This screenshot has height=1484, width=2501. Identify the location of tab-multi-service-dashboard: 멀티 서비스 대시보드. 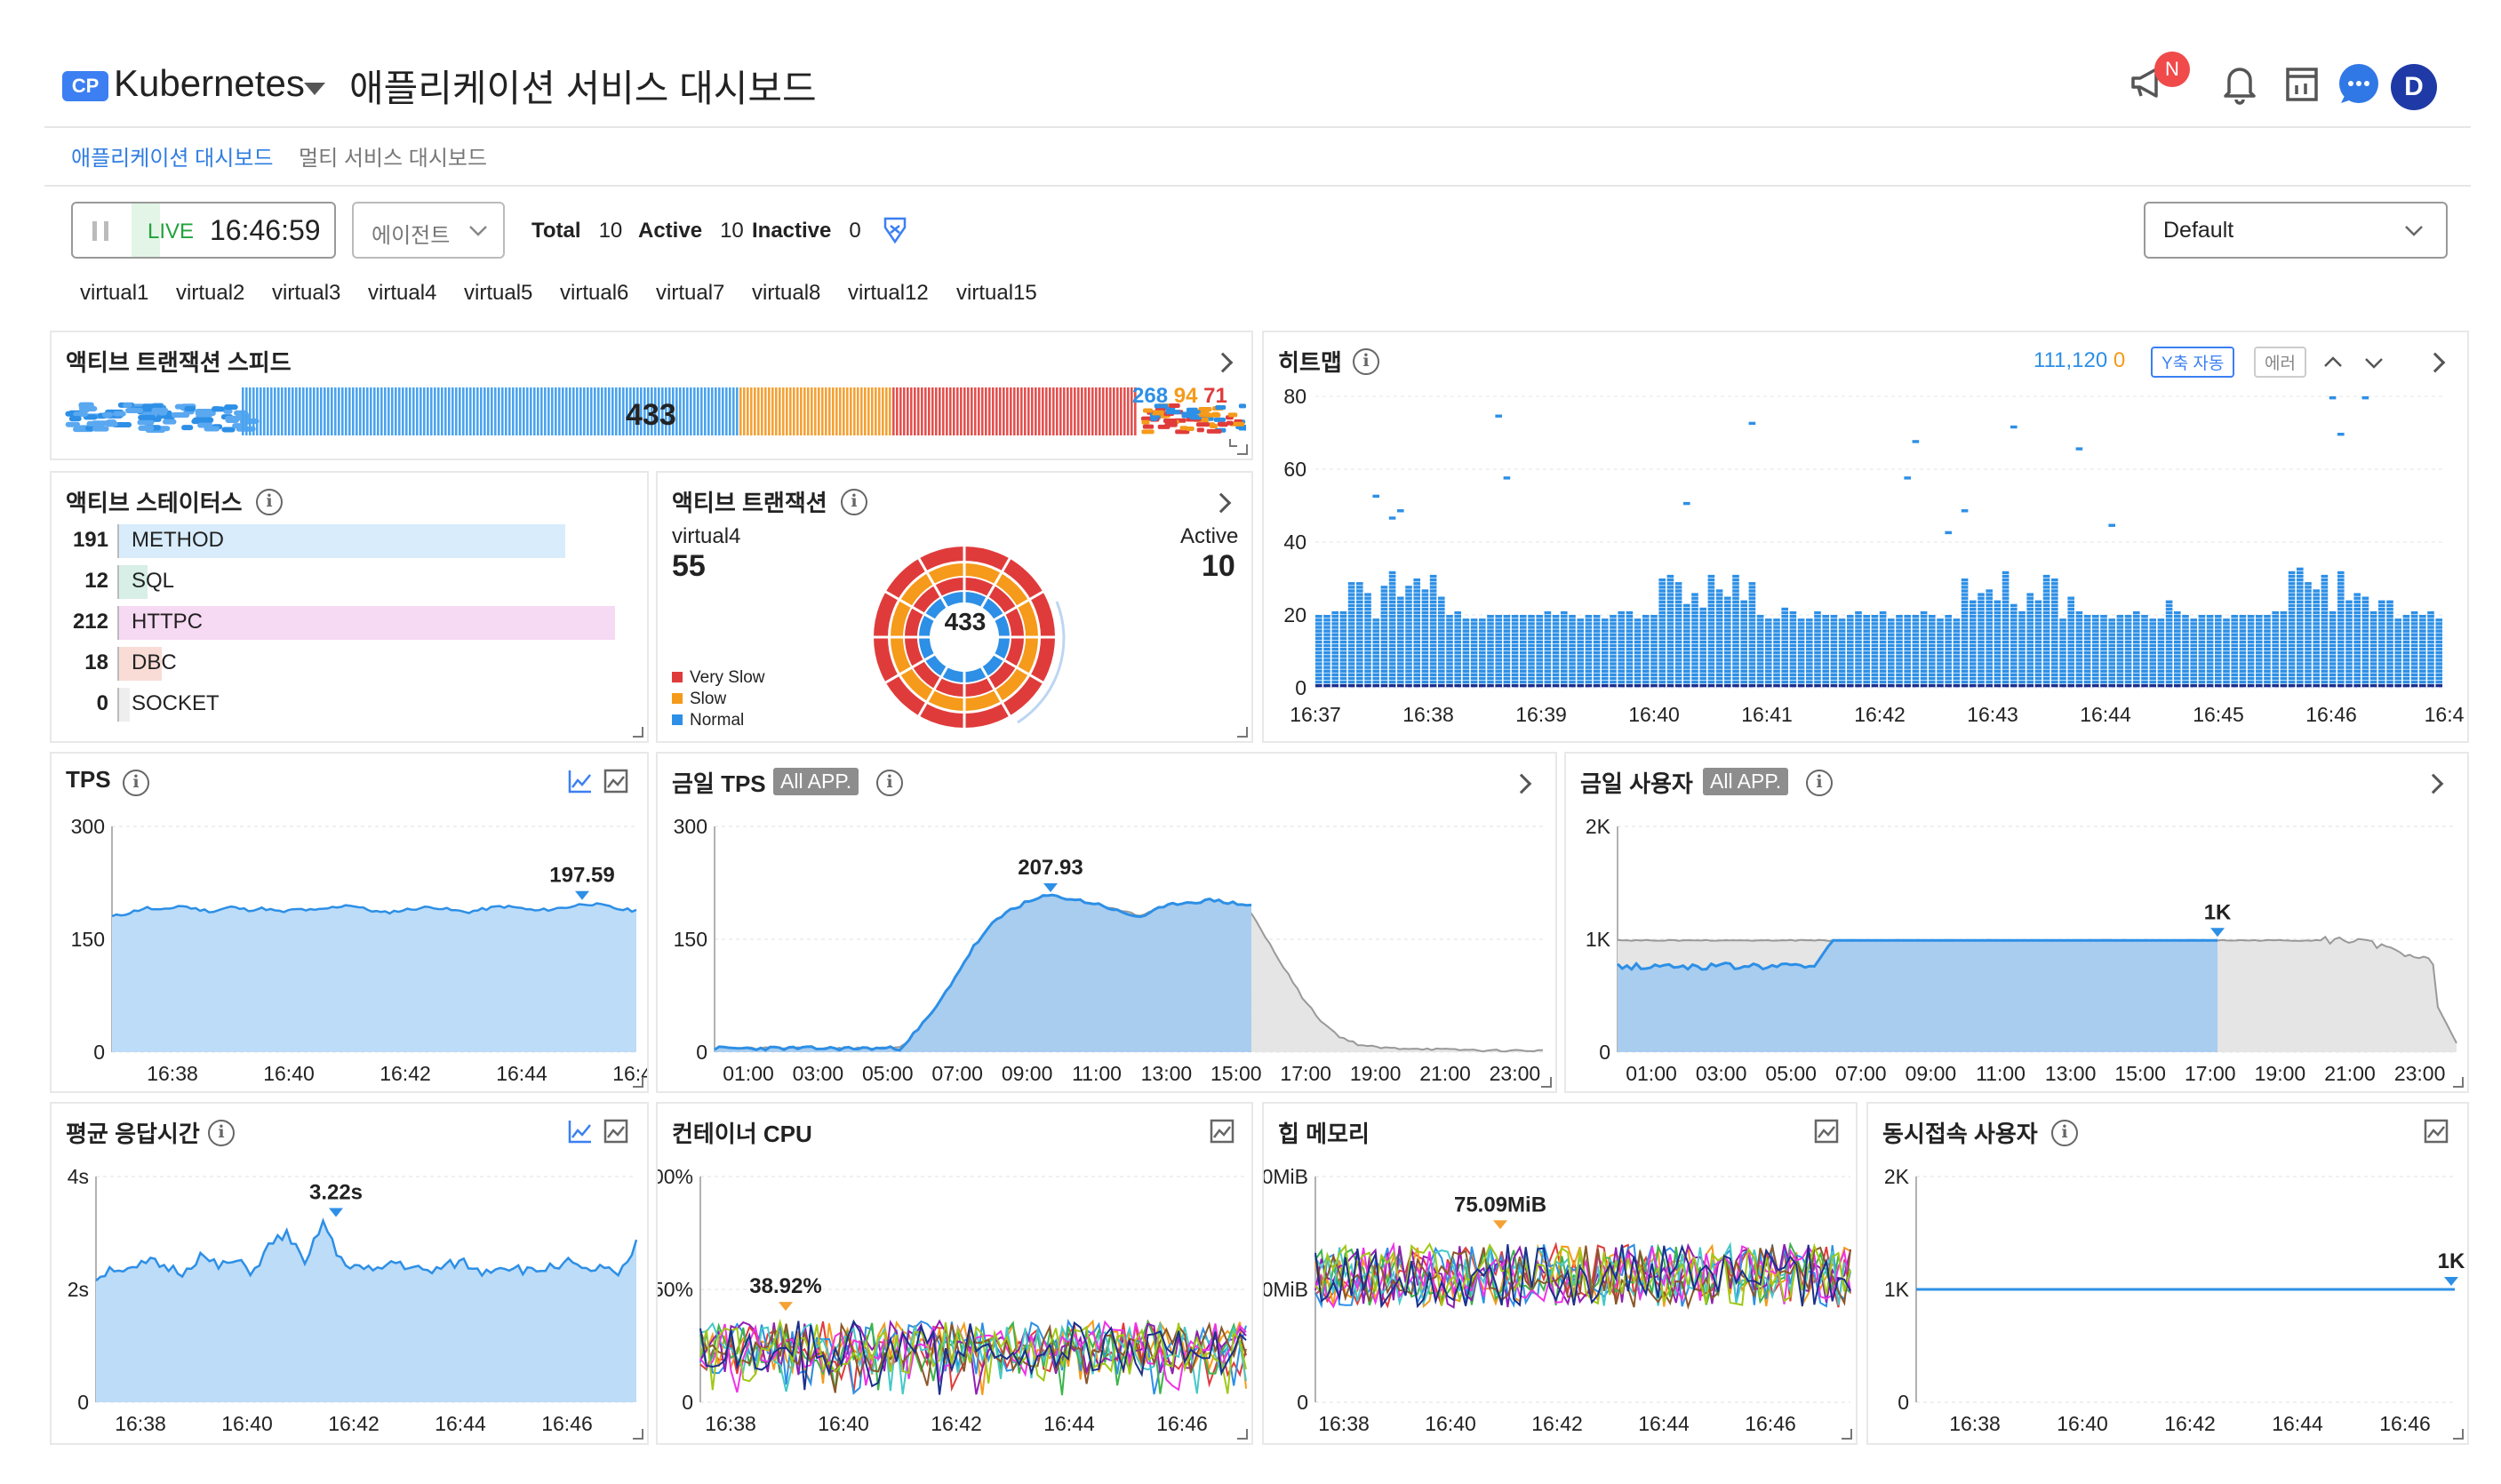
(393, 159).